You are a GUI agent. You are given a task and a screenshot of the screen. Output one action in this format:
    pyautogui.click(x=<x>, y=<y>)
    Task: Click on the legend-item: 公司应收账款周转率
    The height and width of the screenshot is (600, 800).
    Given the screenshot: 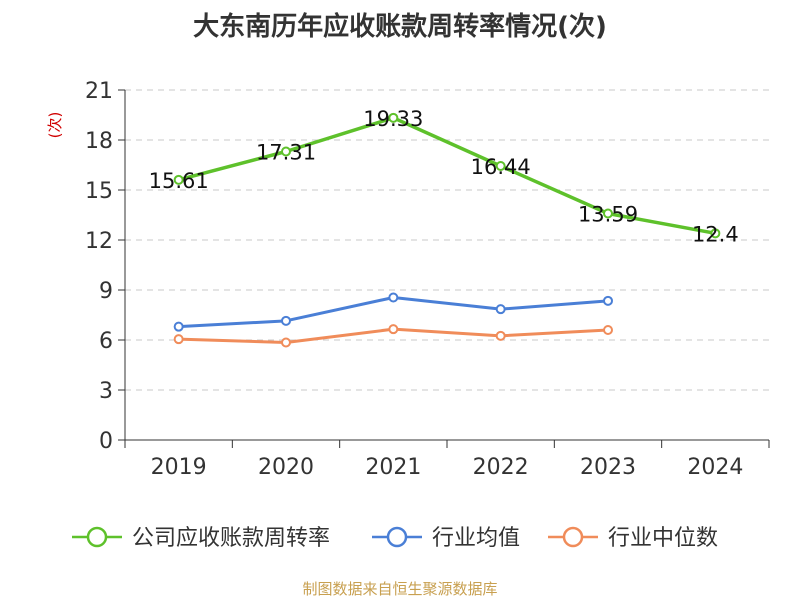 What is the action you would take?
    pyautogui.click(x=201, y=538)
    